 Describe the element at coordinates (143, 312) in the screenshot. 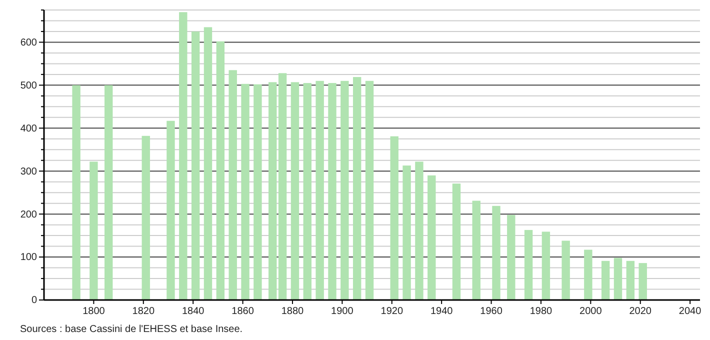

I see `x-tick-label: 1820` at that location.